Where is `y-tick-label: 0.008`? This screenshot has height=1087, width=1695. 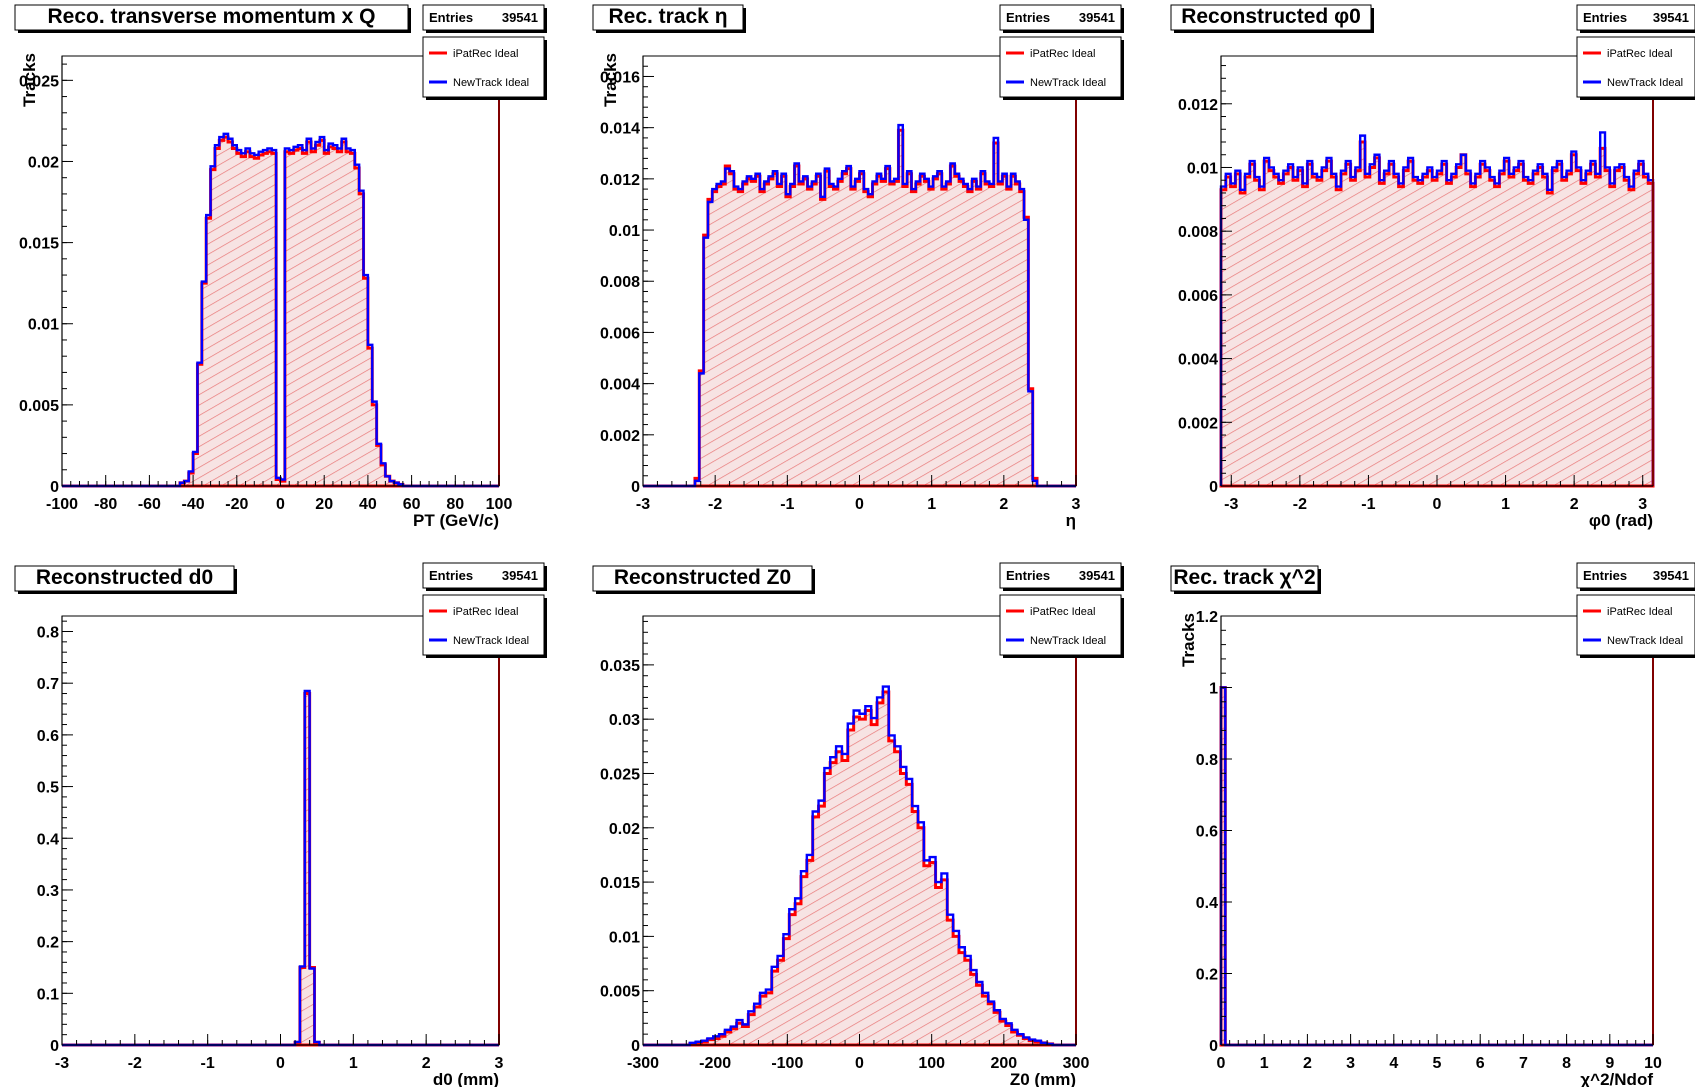 y-tick-label: 0.008 is located at coordinates (1198, 232).